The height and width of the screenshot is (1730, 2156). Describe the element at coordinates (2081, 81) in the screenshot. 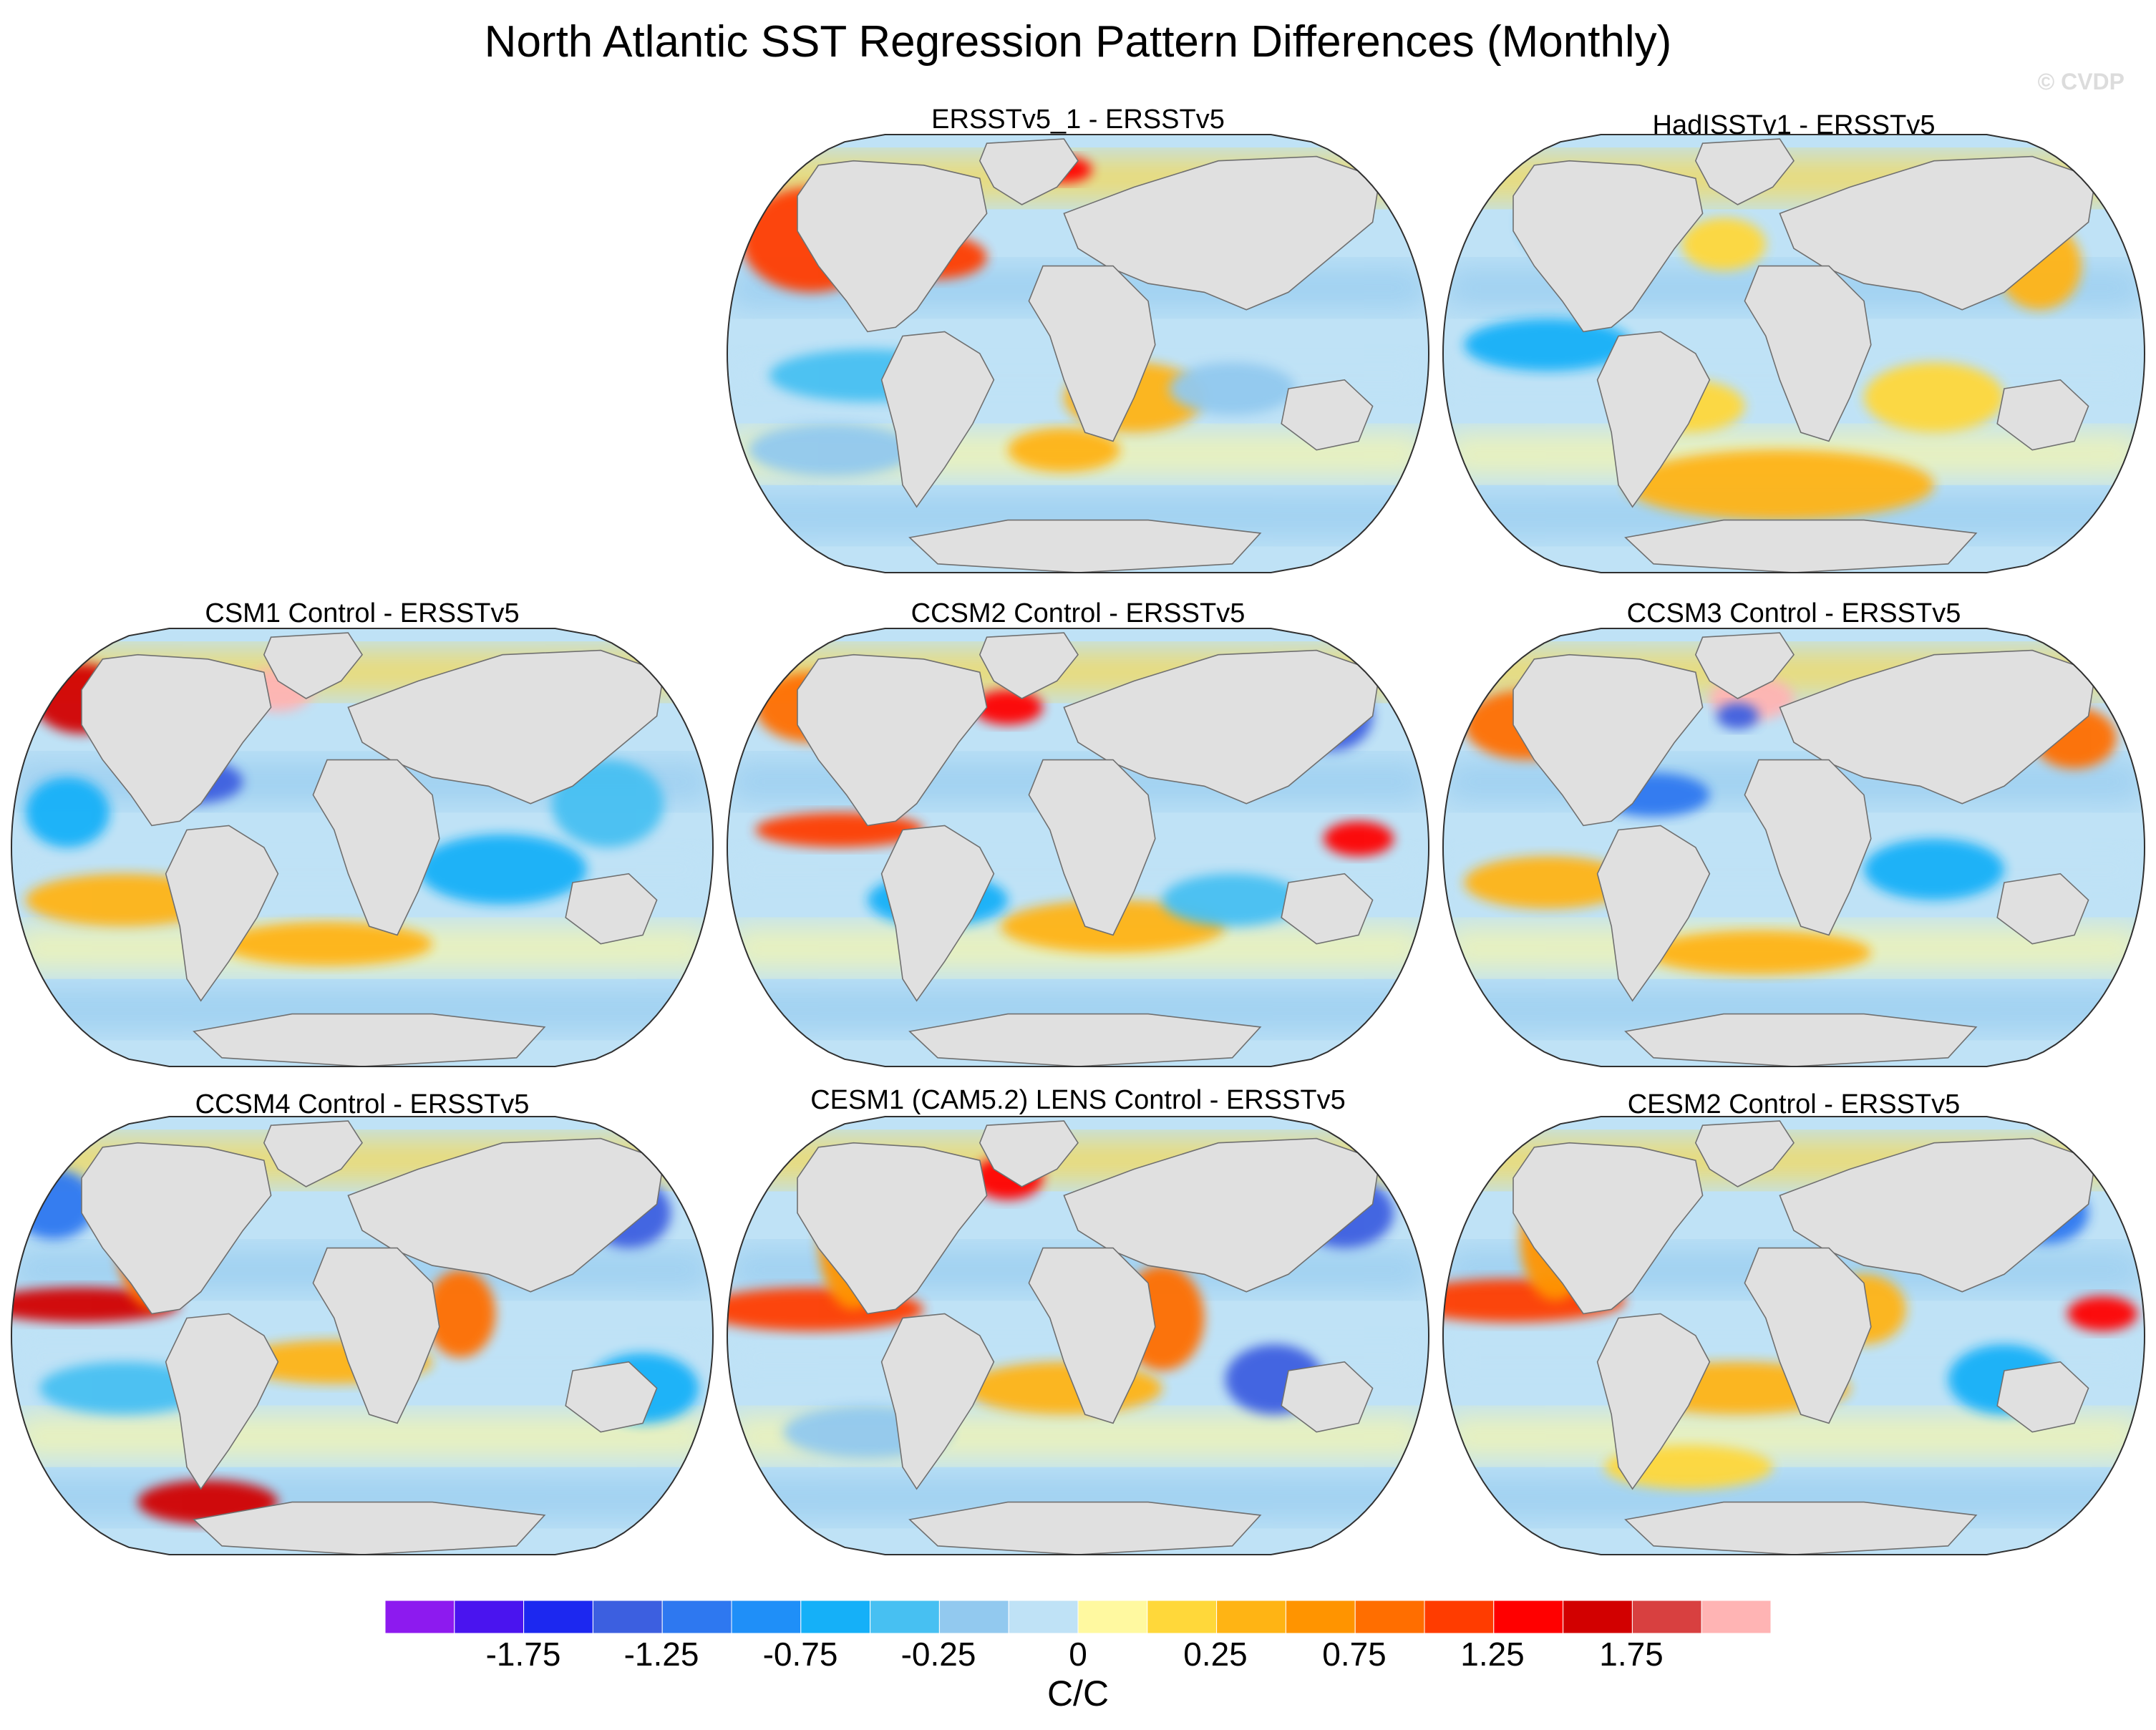

I see `cvdp-credit: © CVDP` at that location.